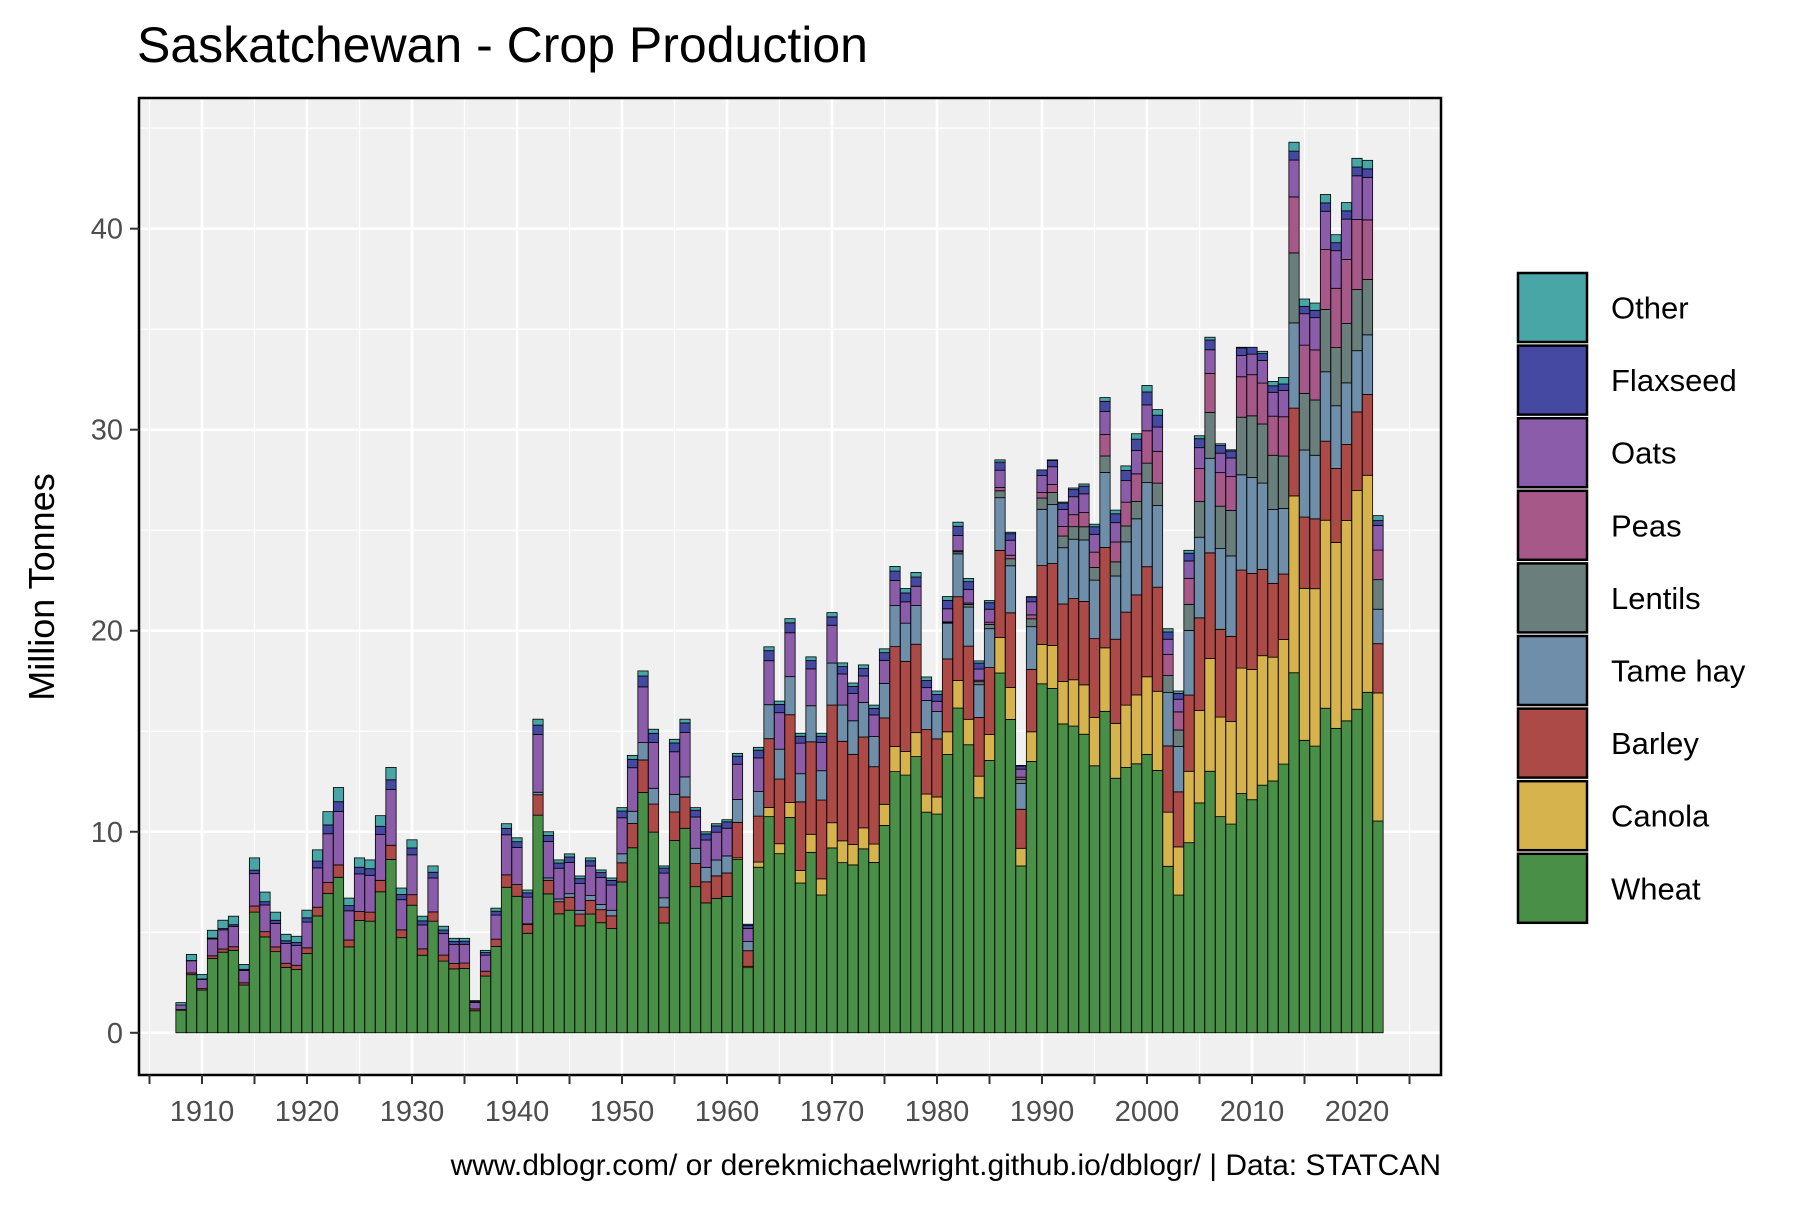 This screenshot has width=1800, height=1205. I want to click on bar-stack-2014, so click(1294, 587).